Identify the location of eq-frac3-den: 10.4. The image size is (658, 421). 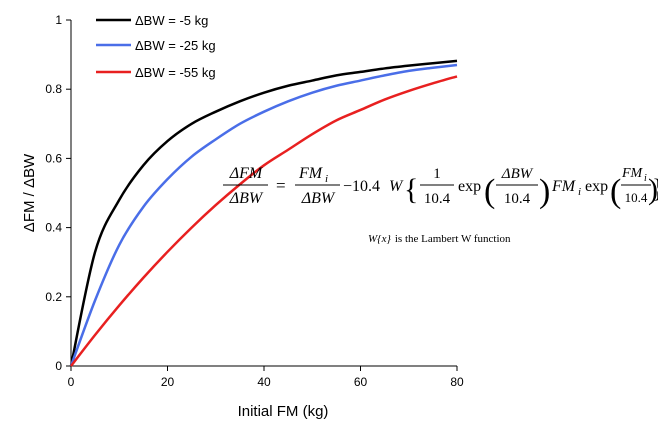
(636, 197).